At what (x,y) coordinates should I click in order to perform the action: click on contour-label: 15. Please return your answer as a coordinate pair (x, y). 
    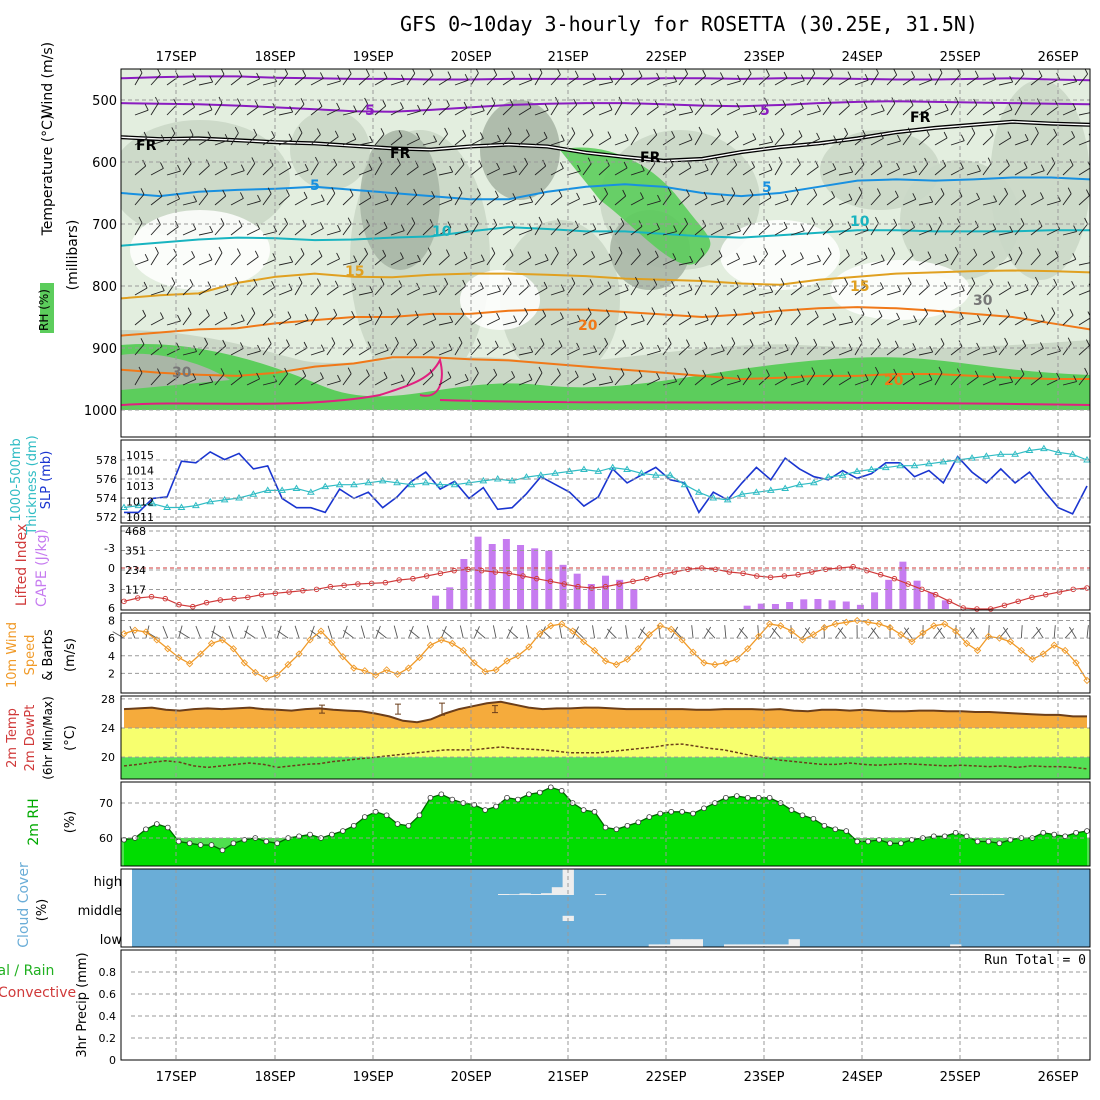
    Looking at the image, I should click on (354, 272).